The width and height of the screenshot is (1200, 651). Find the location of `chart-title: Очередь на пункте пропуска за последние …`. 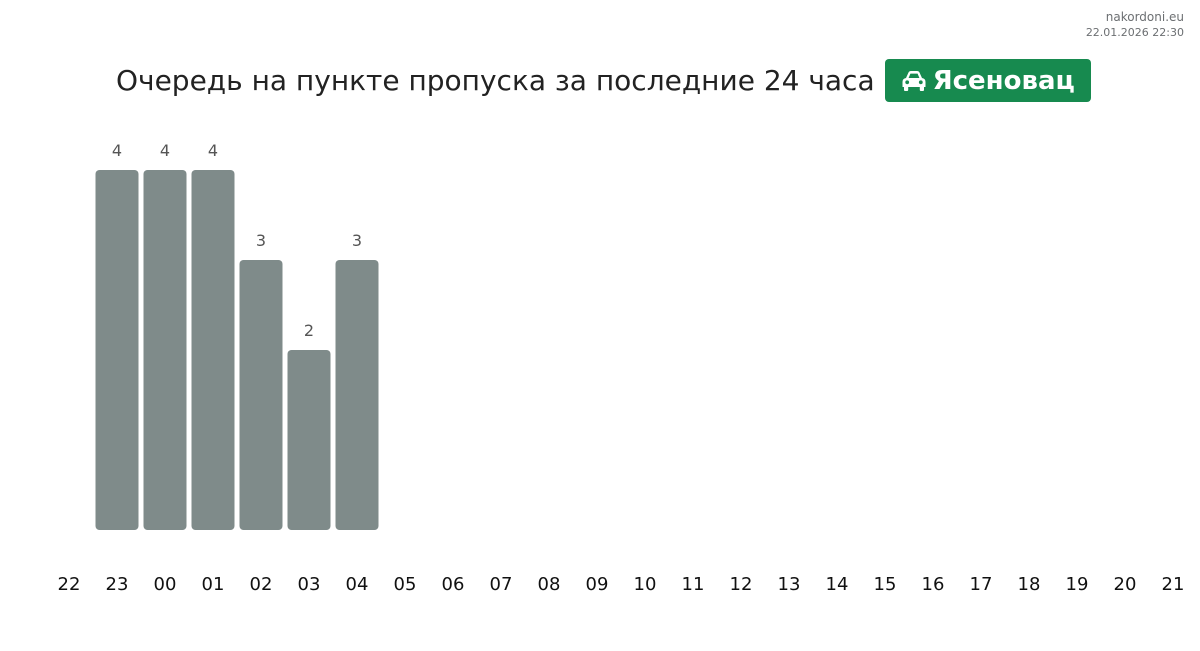

chart-title: Очередь на пункте пропуска за последние … is located at coordinates (495, 80).